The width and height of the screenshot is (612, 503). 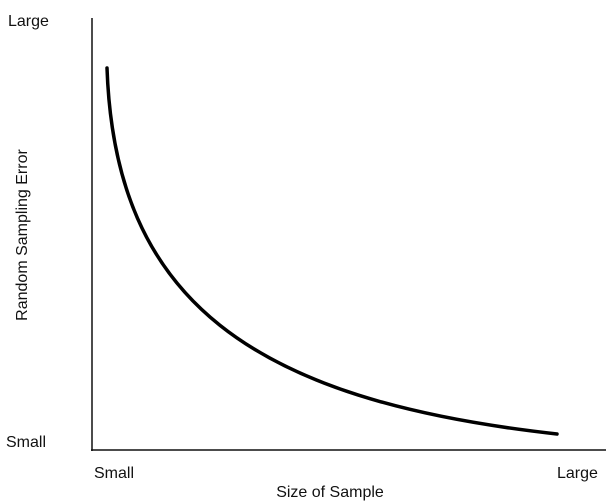 What do you see at coordinates (577, 473) in the screenshot?
I see `x-right-label: Large` at bounding box center [577, 473].